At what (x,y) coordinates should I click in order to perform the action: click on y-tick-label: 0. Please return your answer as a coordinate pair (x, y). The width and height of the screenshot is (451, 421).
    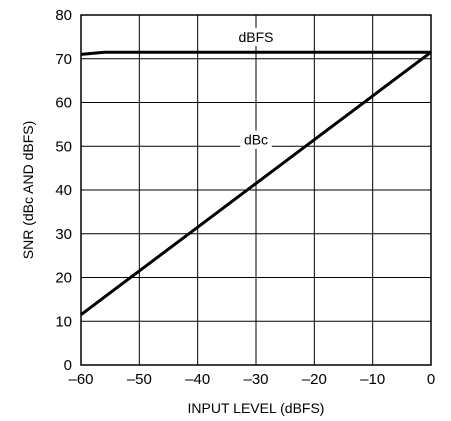
    Looking at the image, I should click on (68, 365).